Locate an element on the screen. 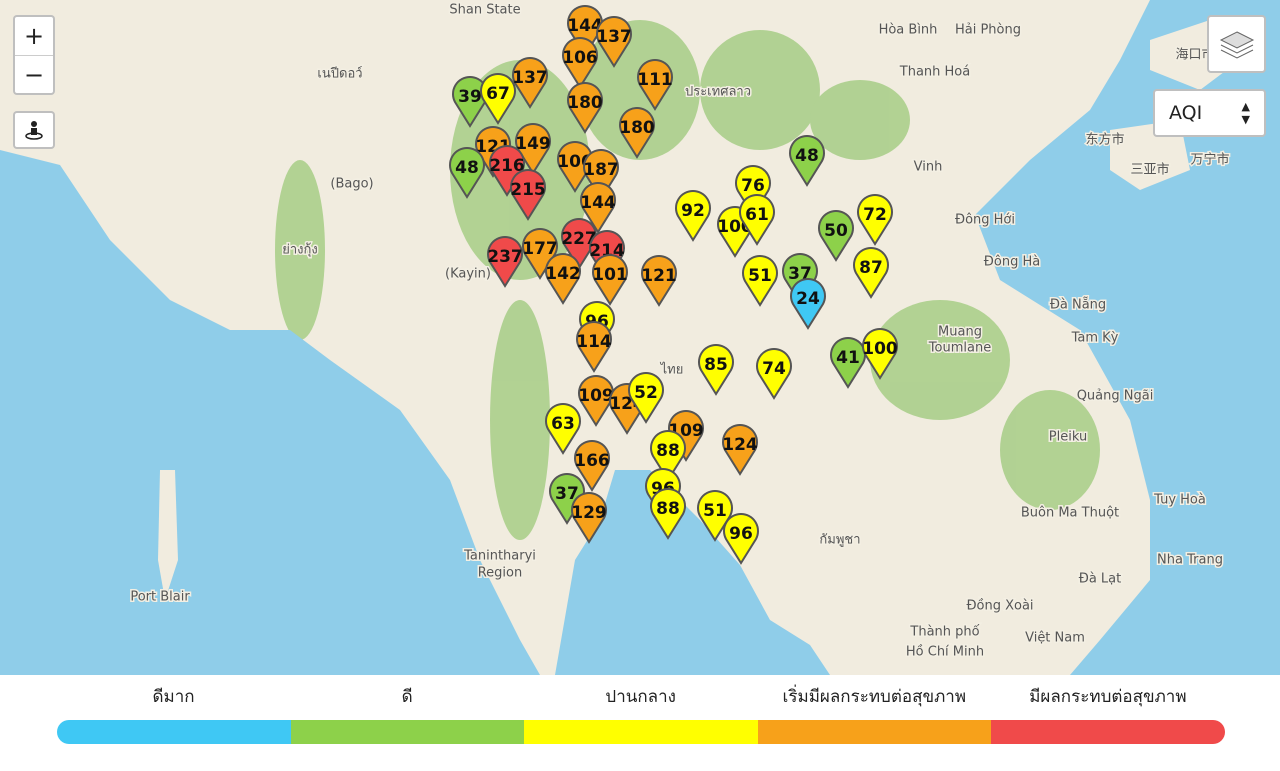  aqi-marker: 215 is located at coordinates (528, 195).